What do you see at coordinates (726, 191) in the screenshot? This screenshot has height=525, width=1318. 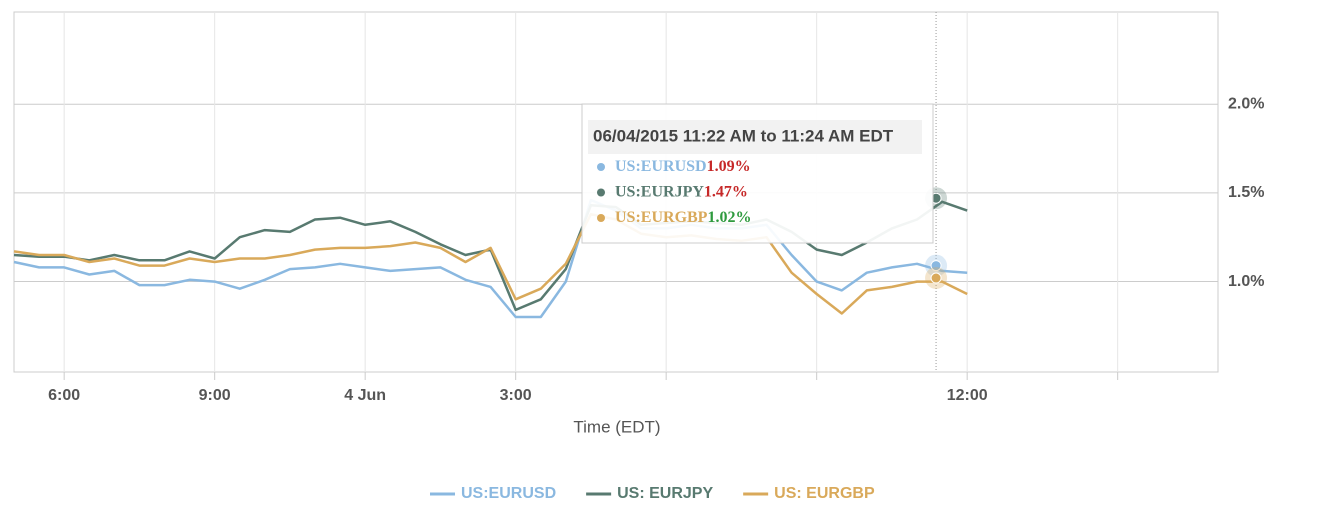 I see `tooltip-value: 1.47%` at bounding box center [726, 191].